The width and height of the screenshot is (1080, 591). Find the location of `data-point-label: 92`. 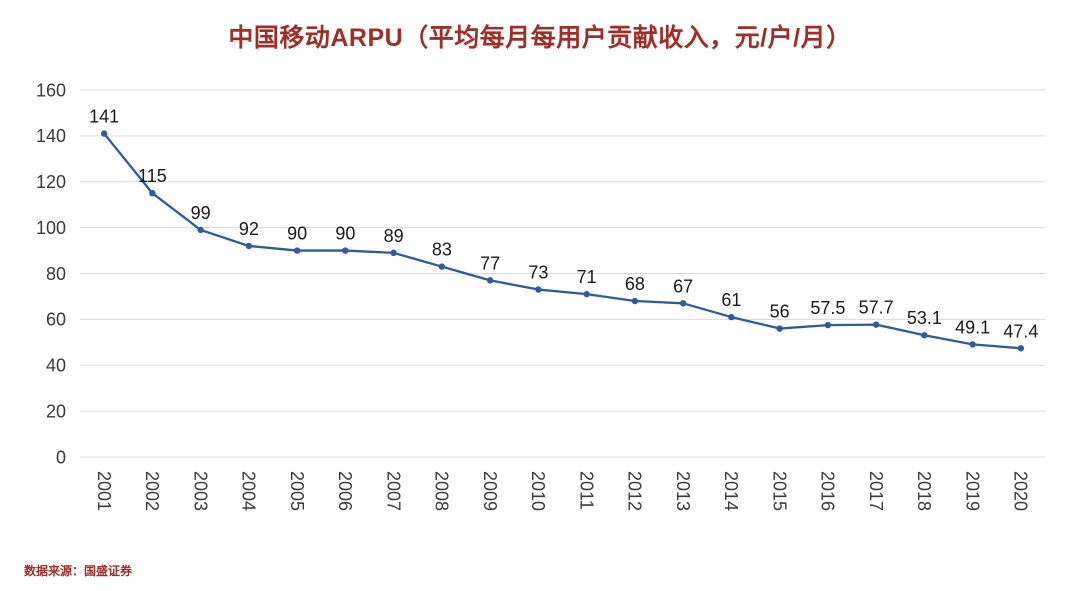

data-point-label: 92 is located at coordinates (249, 229).